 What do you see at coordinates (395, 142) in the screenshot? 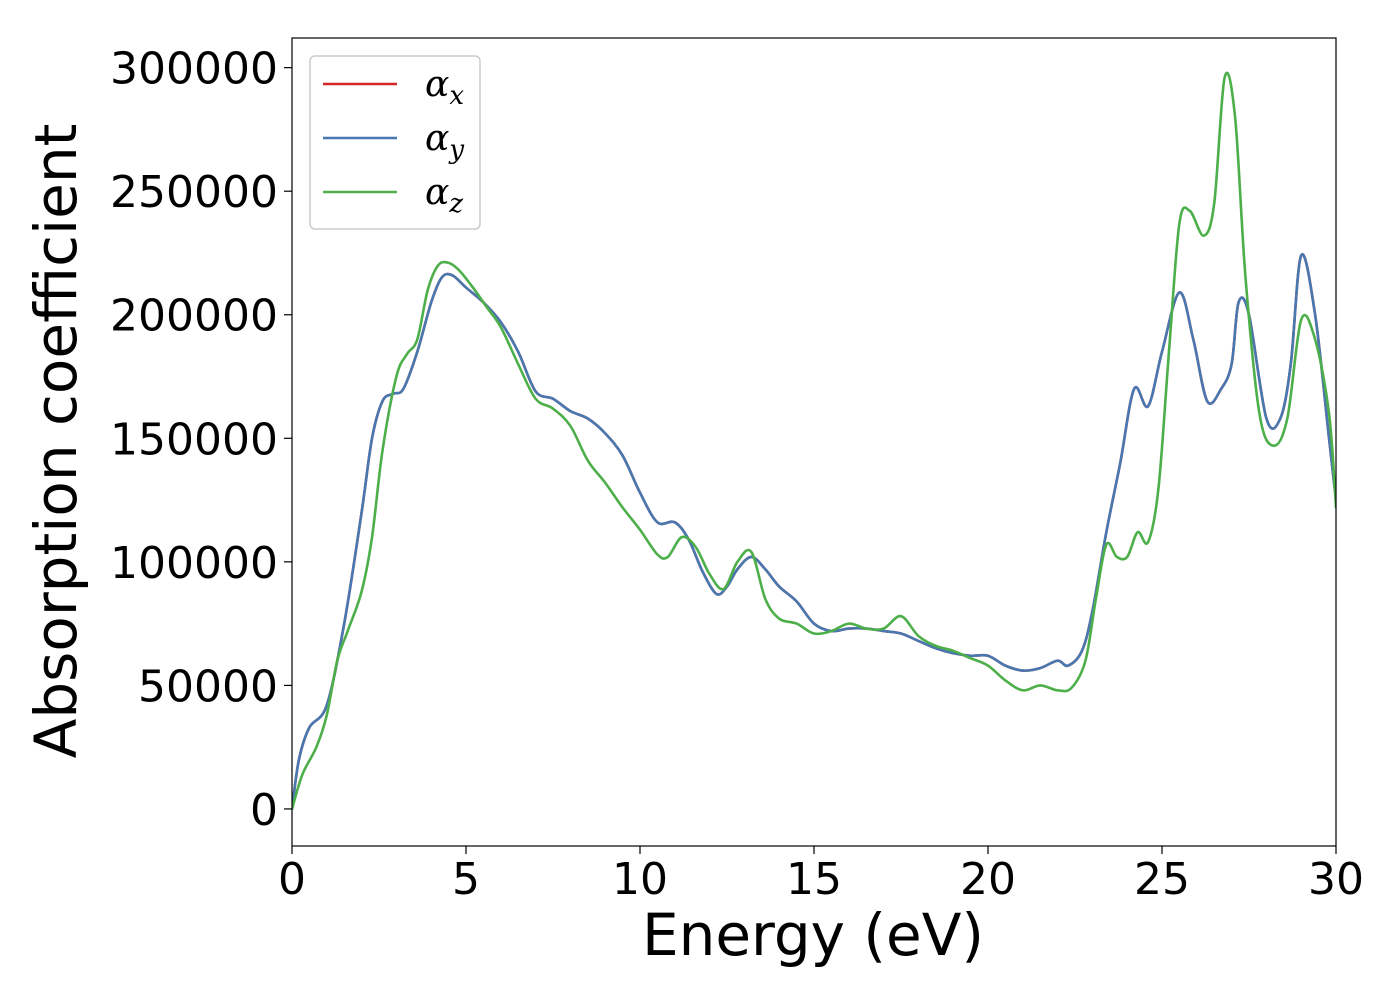
I see `legend-box` at bounding box center [395, 142].